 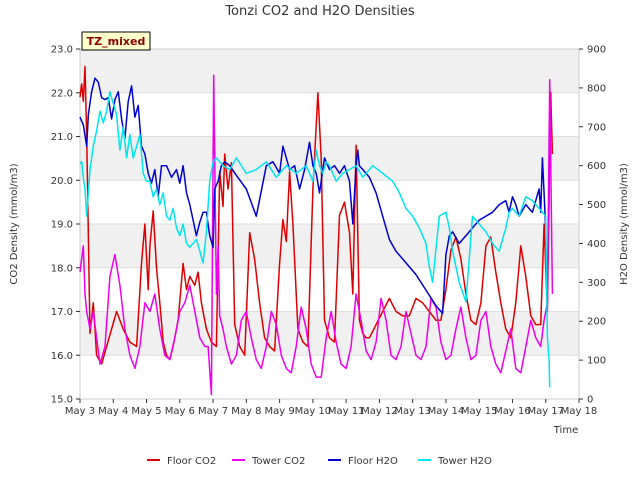 What do you see at coordinates (596, 322) in the screenshot?
I see `y-tick-label-right: 200` at bounding box center [596, 322].